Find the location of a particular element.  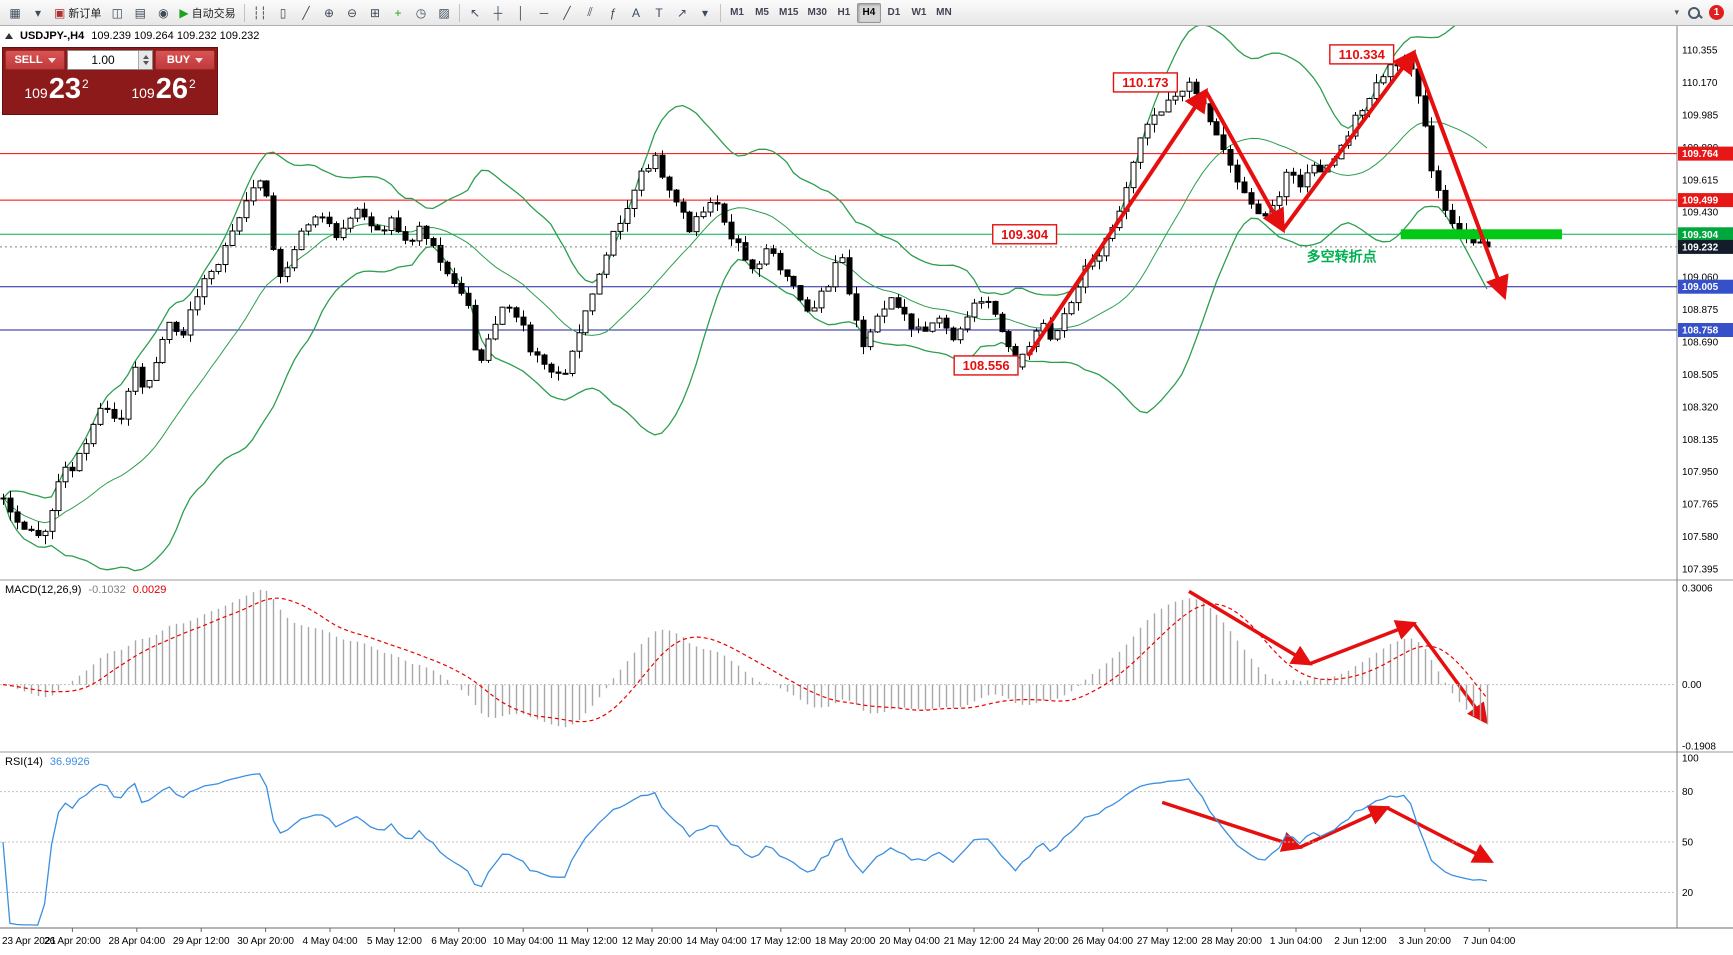

volume-field: 1.00 is located at coordinates (110, 60).